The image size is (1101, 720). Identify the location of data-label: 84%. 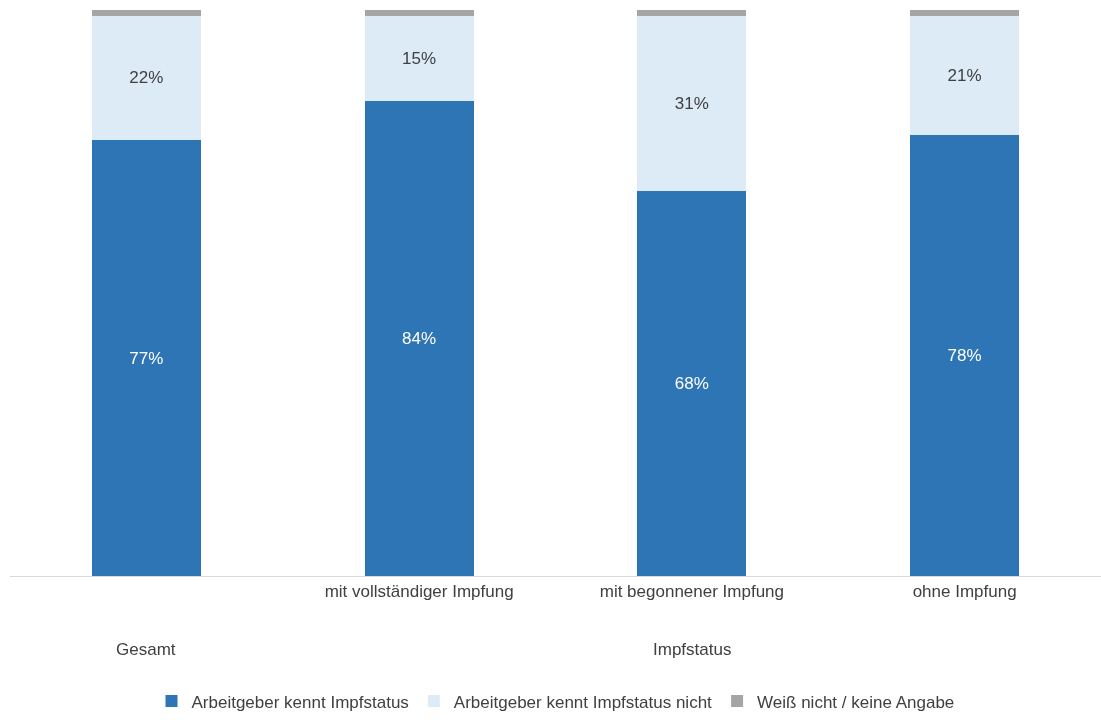
(419, 338).